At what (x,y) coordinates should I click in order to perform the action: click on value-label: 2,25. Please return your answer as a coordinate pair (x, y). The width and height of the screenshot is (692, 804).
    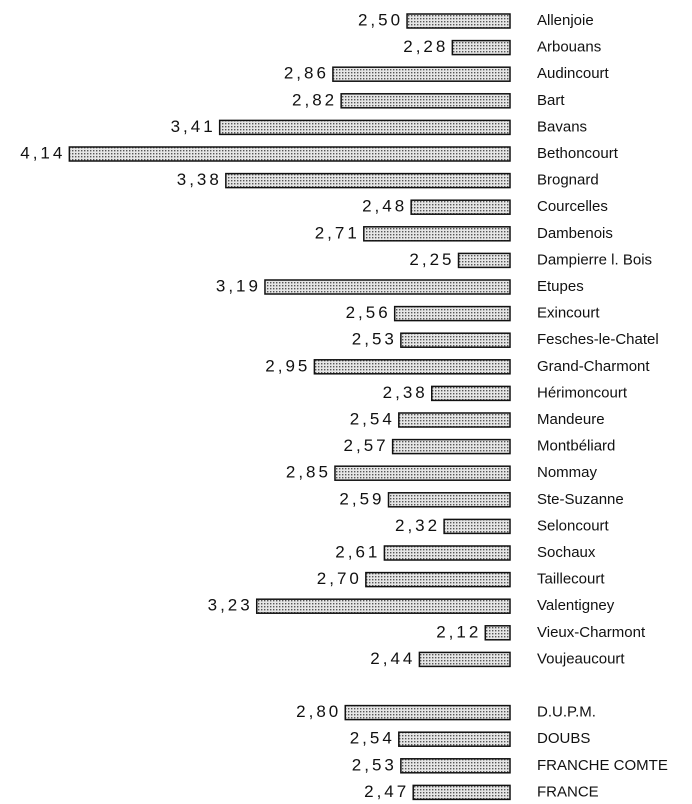
    Looking at the image, I should click on (431, 259).